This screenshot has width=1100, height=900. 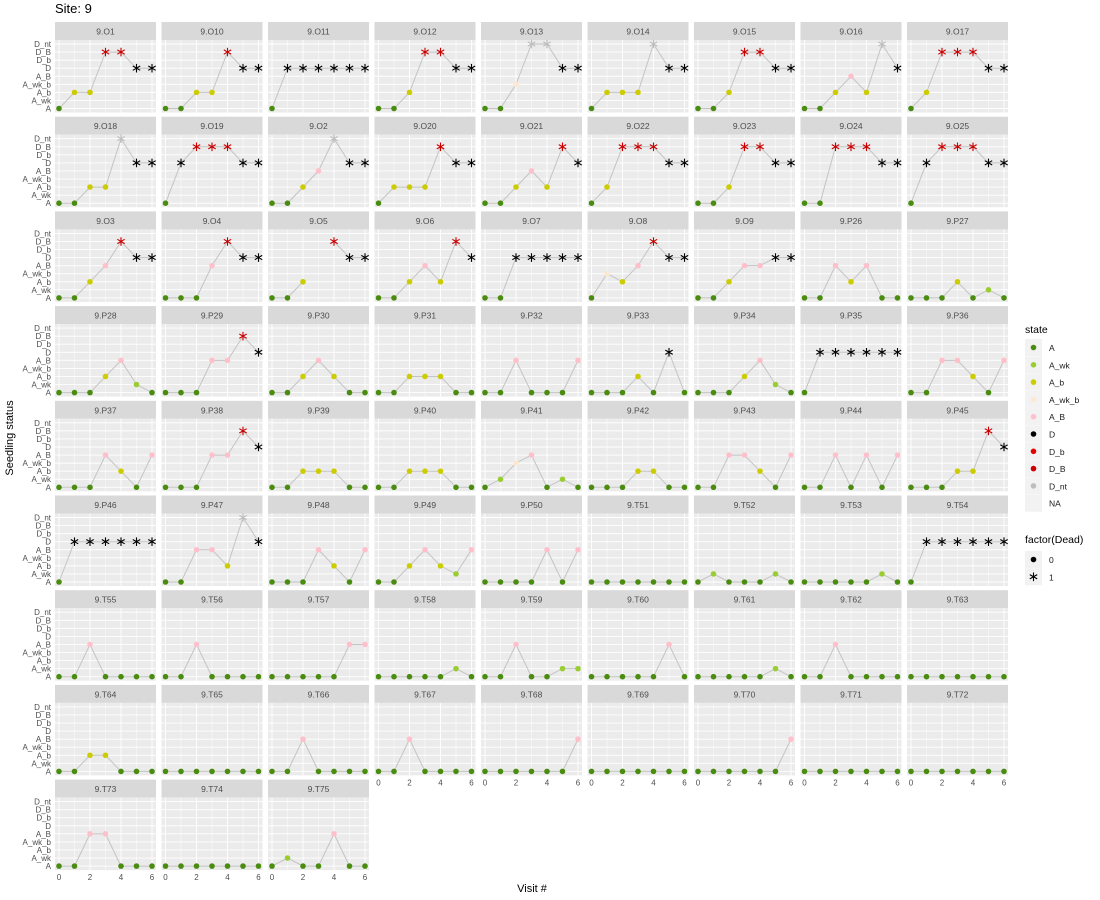 I want to click on facet-label: 9.P50, so click(x=531, y=505).